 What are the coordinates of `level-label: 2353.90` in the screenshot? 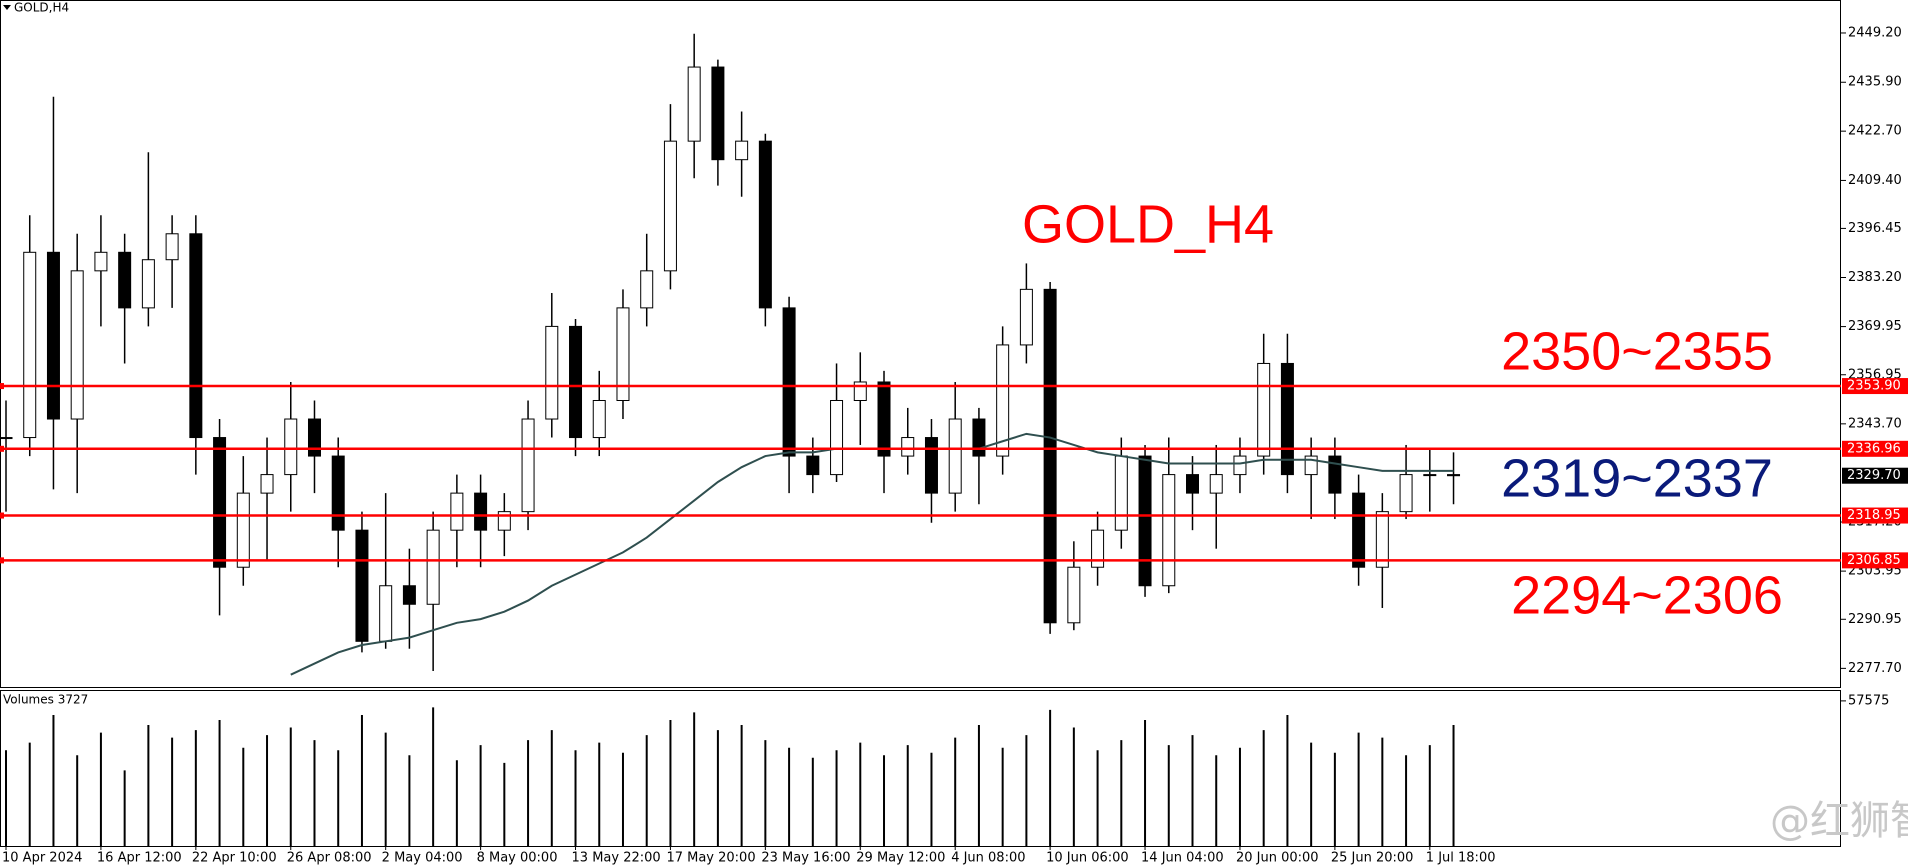 It's located at (1874, 386).